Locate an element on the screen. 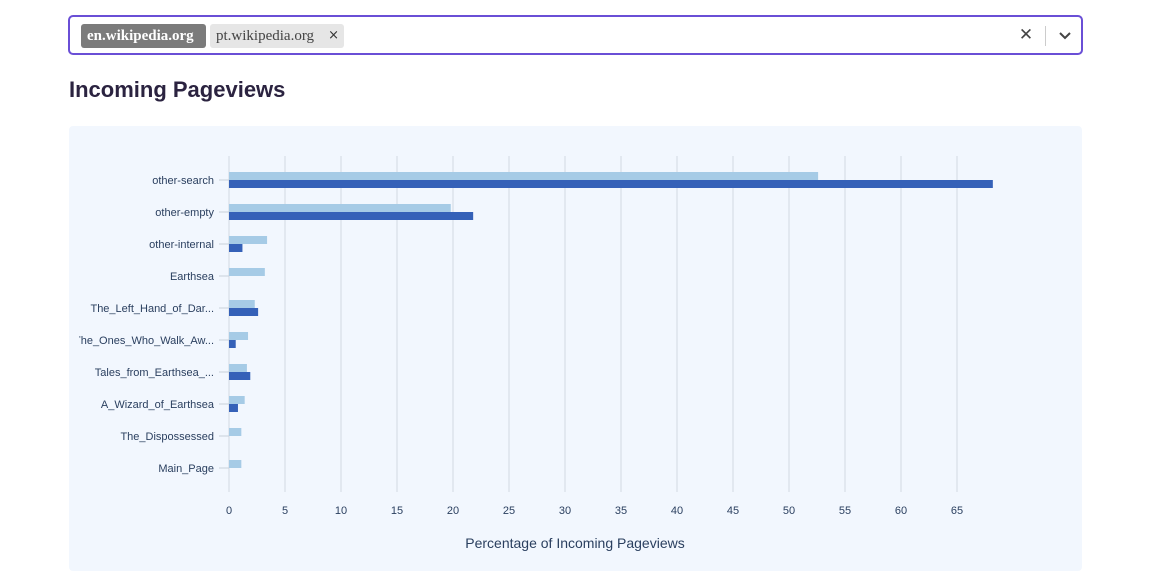 The image size is (1160, 574). x-tick-label: 65 is located at coordinates (957, 511).